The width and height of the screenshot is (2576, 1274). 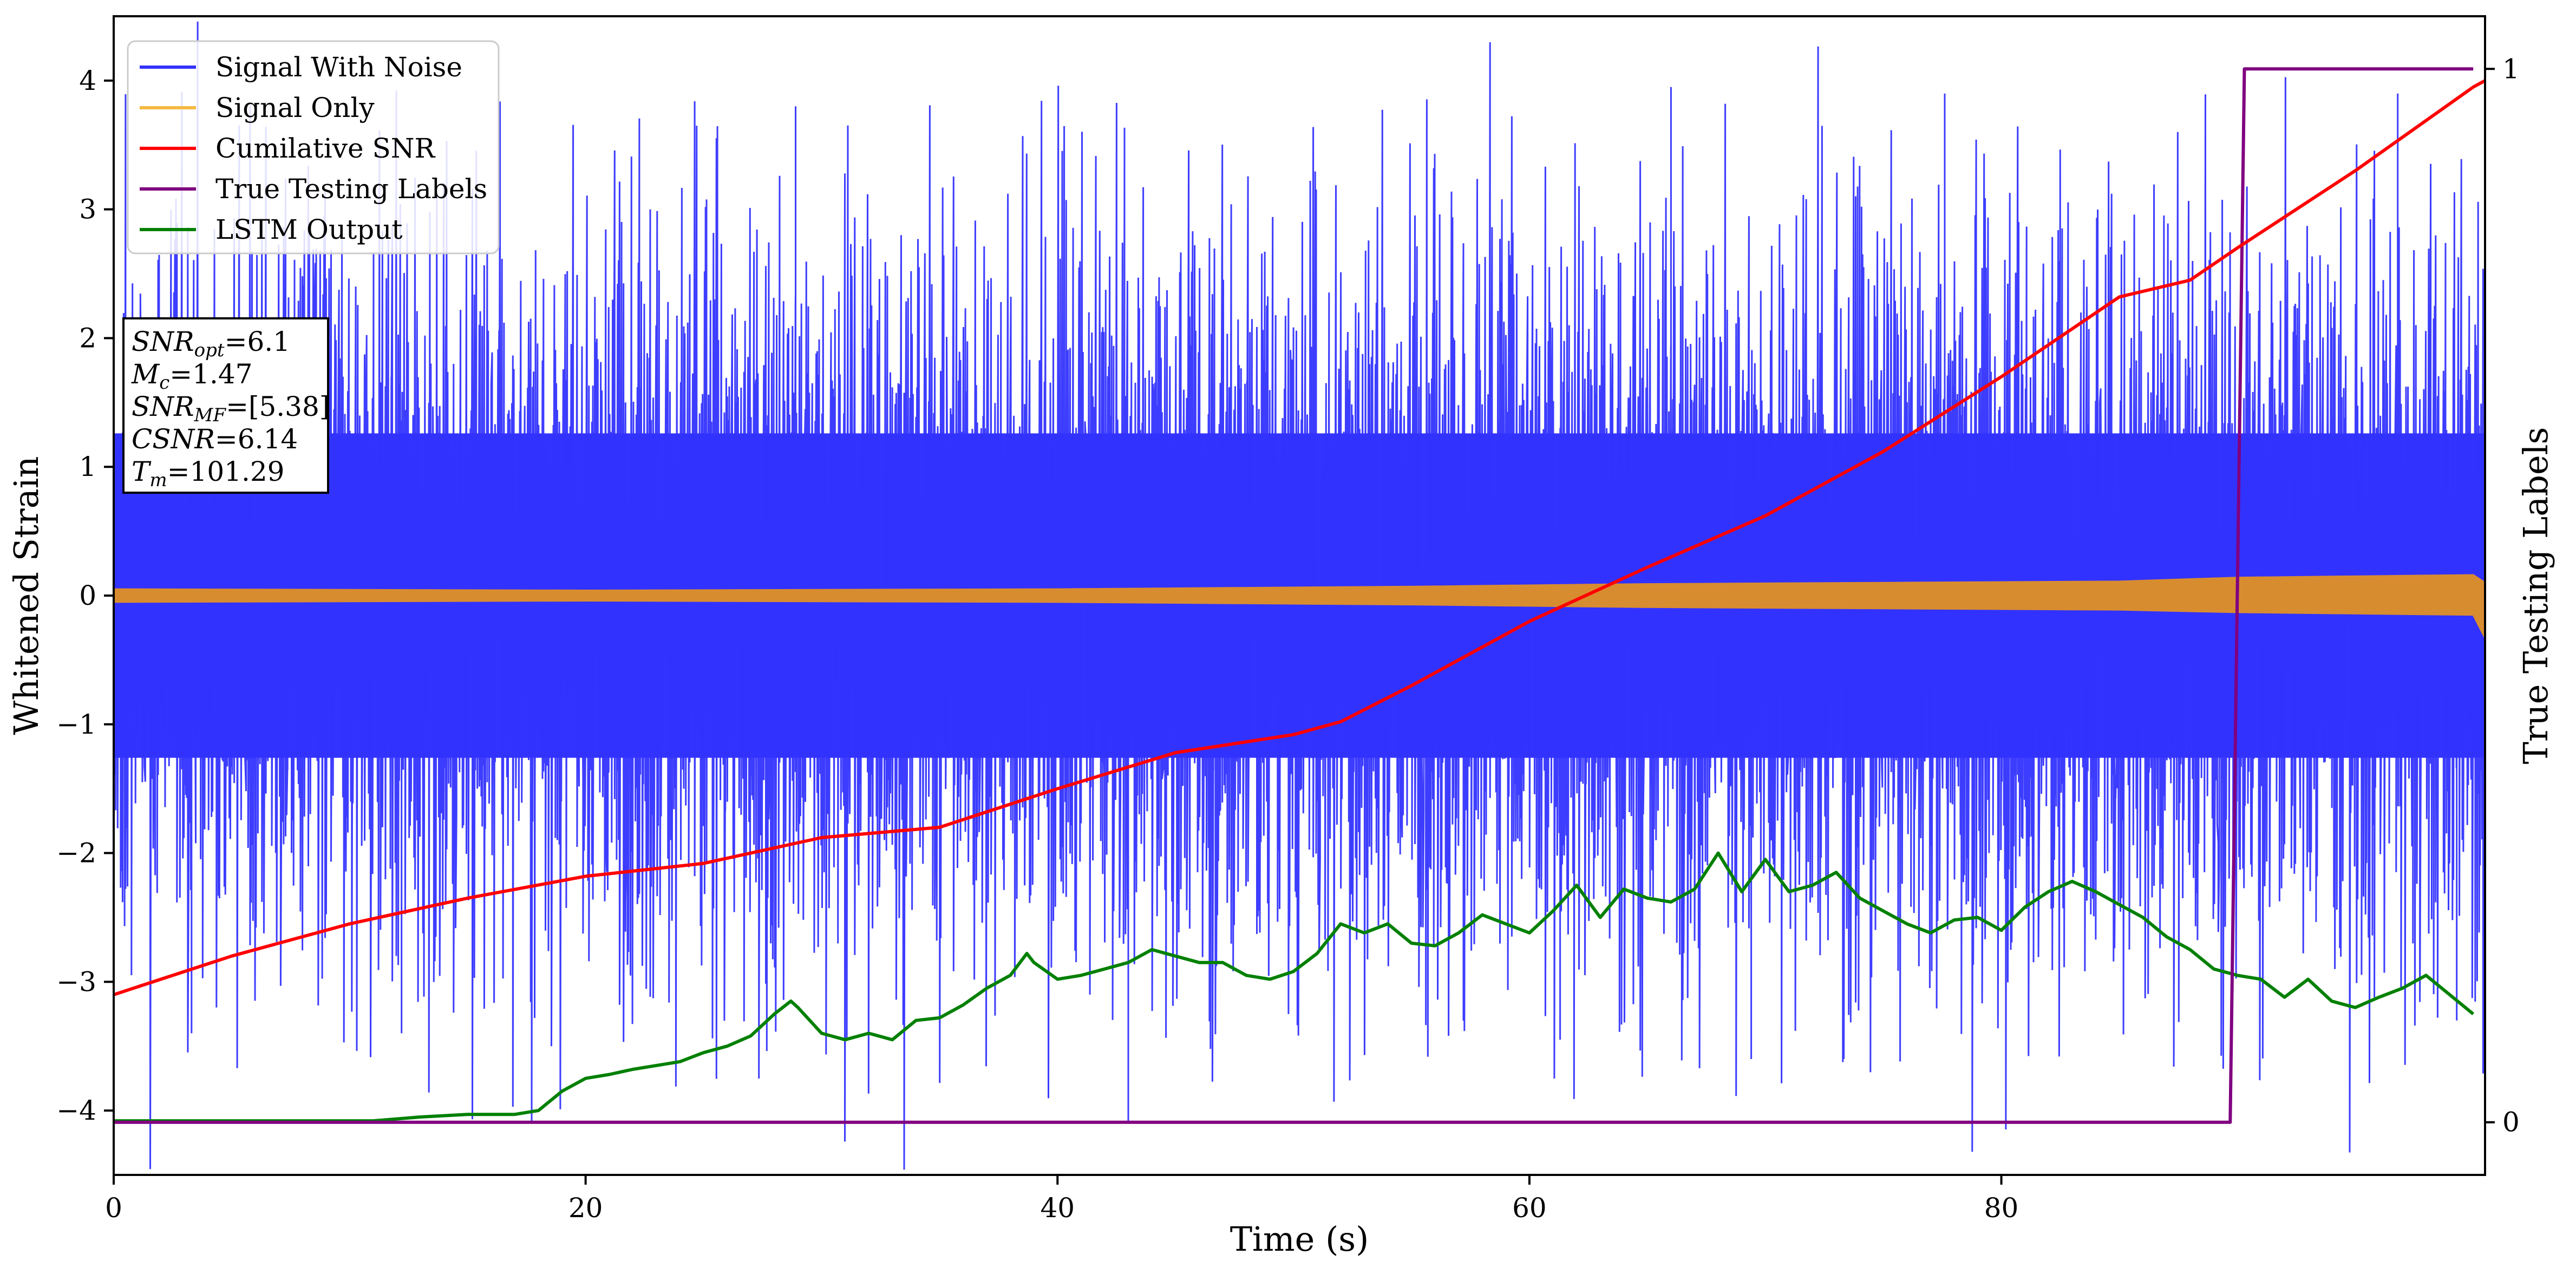 I want to click on x-tick-label: 20, so click(x=585, y=1208).